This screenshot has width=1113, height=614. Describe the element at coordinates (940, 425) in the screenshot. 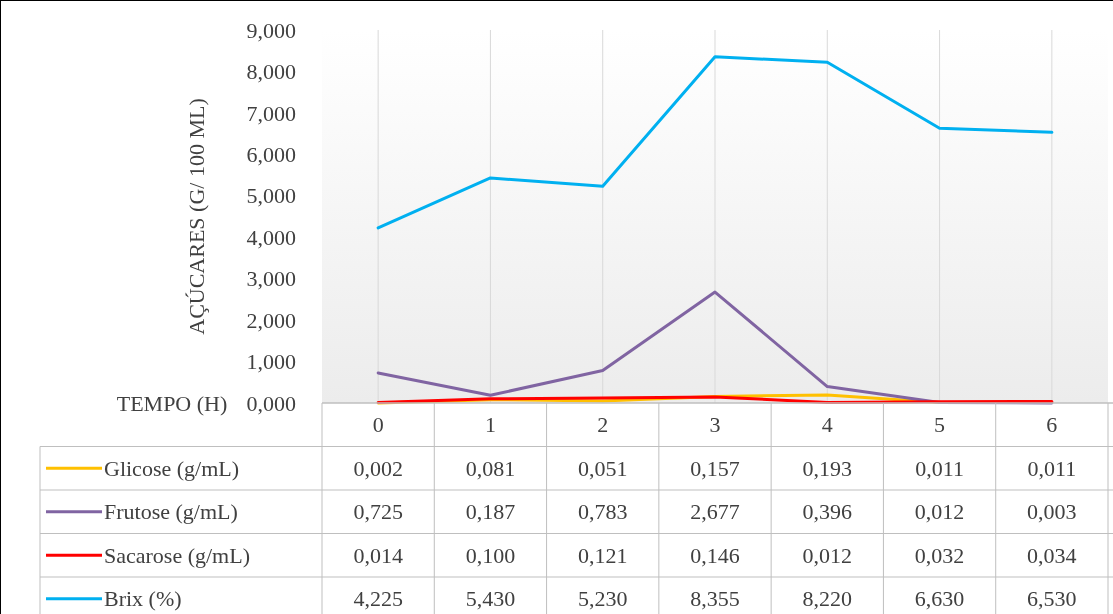

I see `x-tick-label: 5` at that location.